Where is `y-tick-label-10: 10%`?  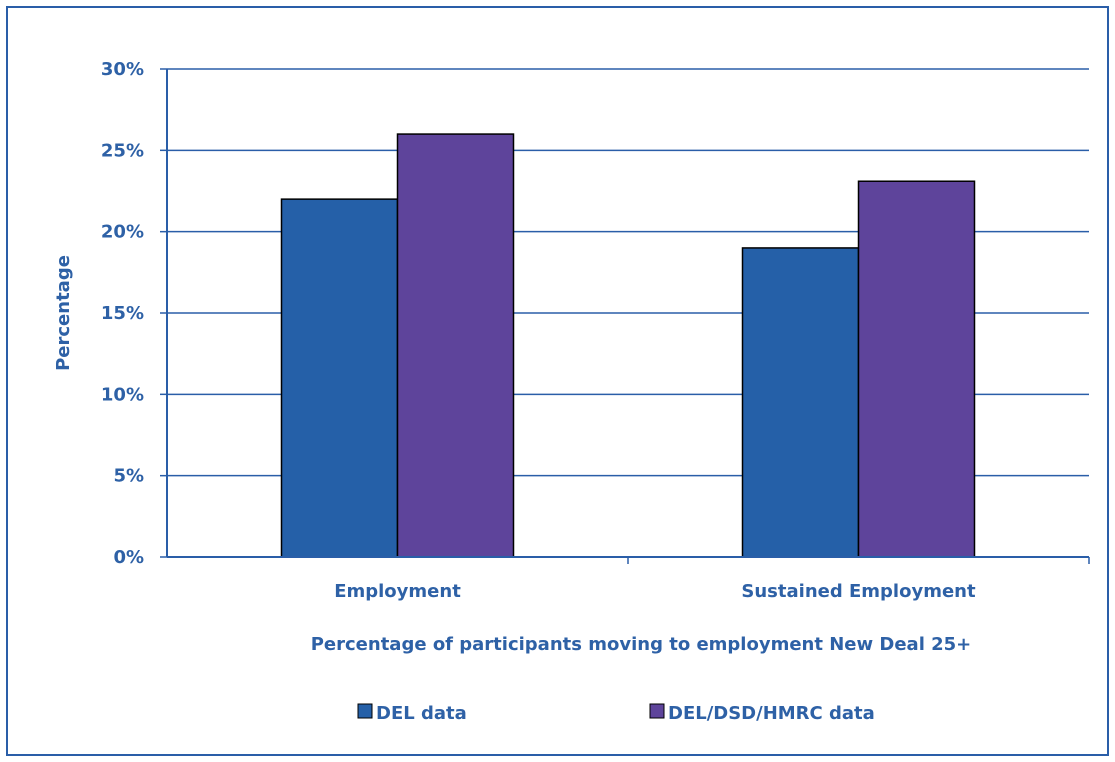 y-tick-label-10: 10% is located at coordinates (122, 394).